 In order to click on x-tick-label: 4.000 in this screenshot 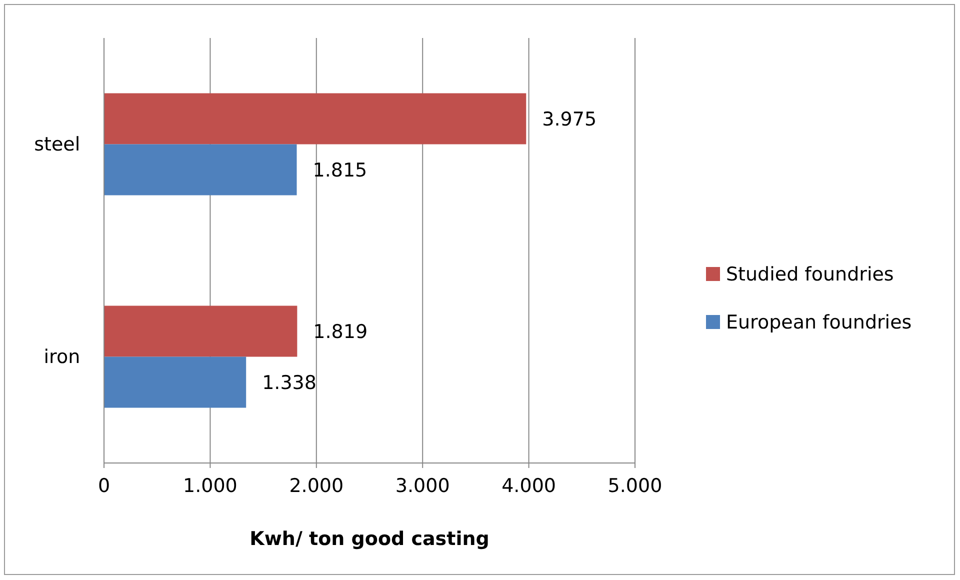, I will do `click(529, 485)`.